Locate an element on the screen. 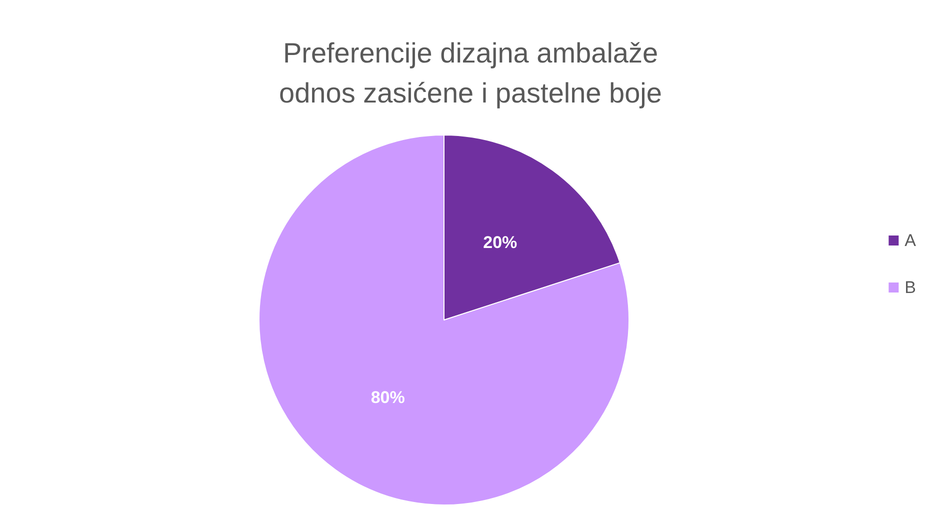 This screenshot has height=528, width=941. legend-label: B is located at coordinates (910, 287).